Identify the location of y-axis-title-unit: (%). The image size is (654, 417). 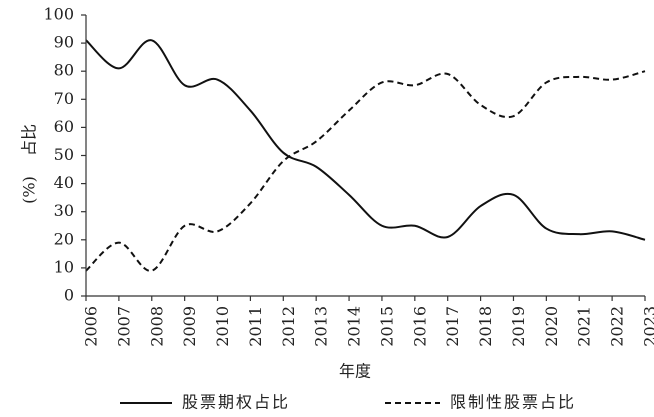
(29, 190).